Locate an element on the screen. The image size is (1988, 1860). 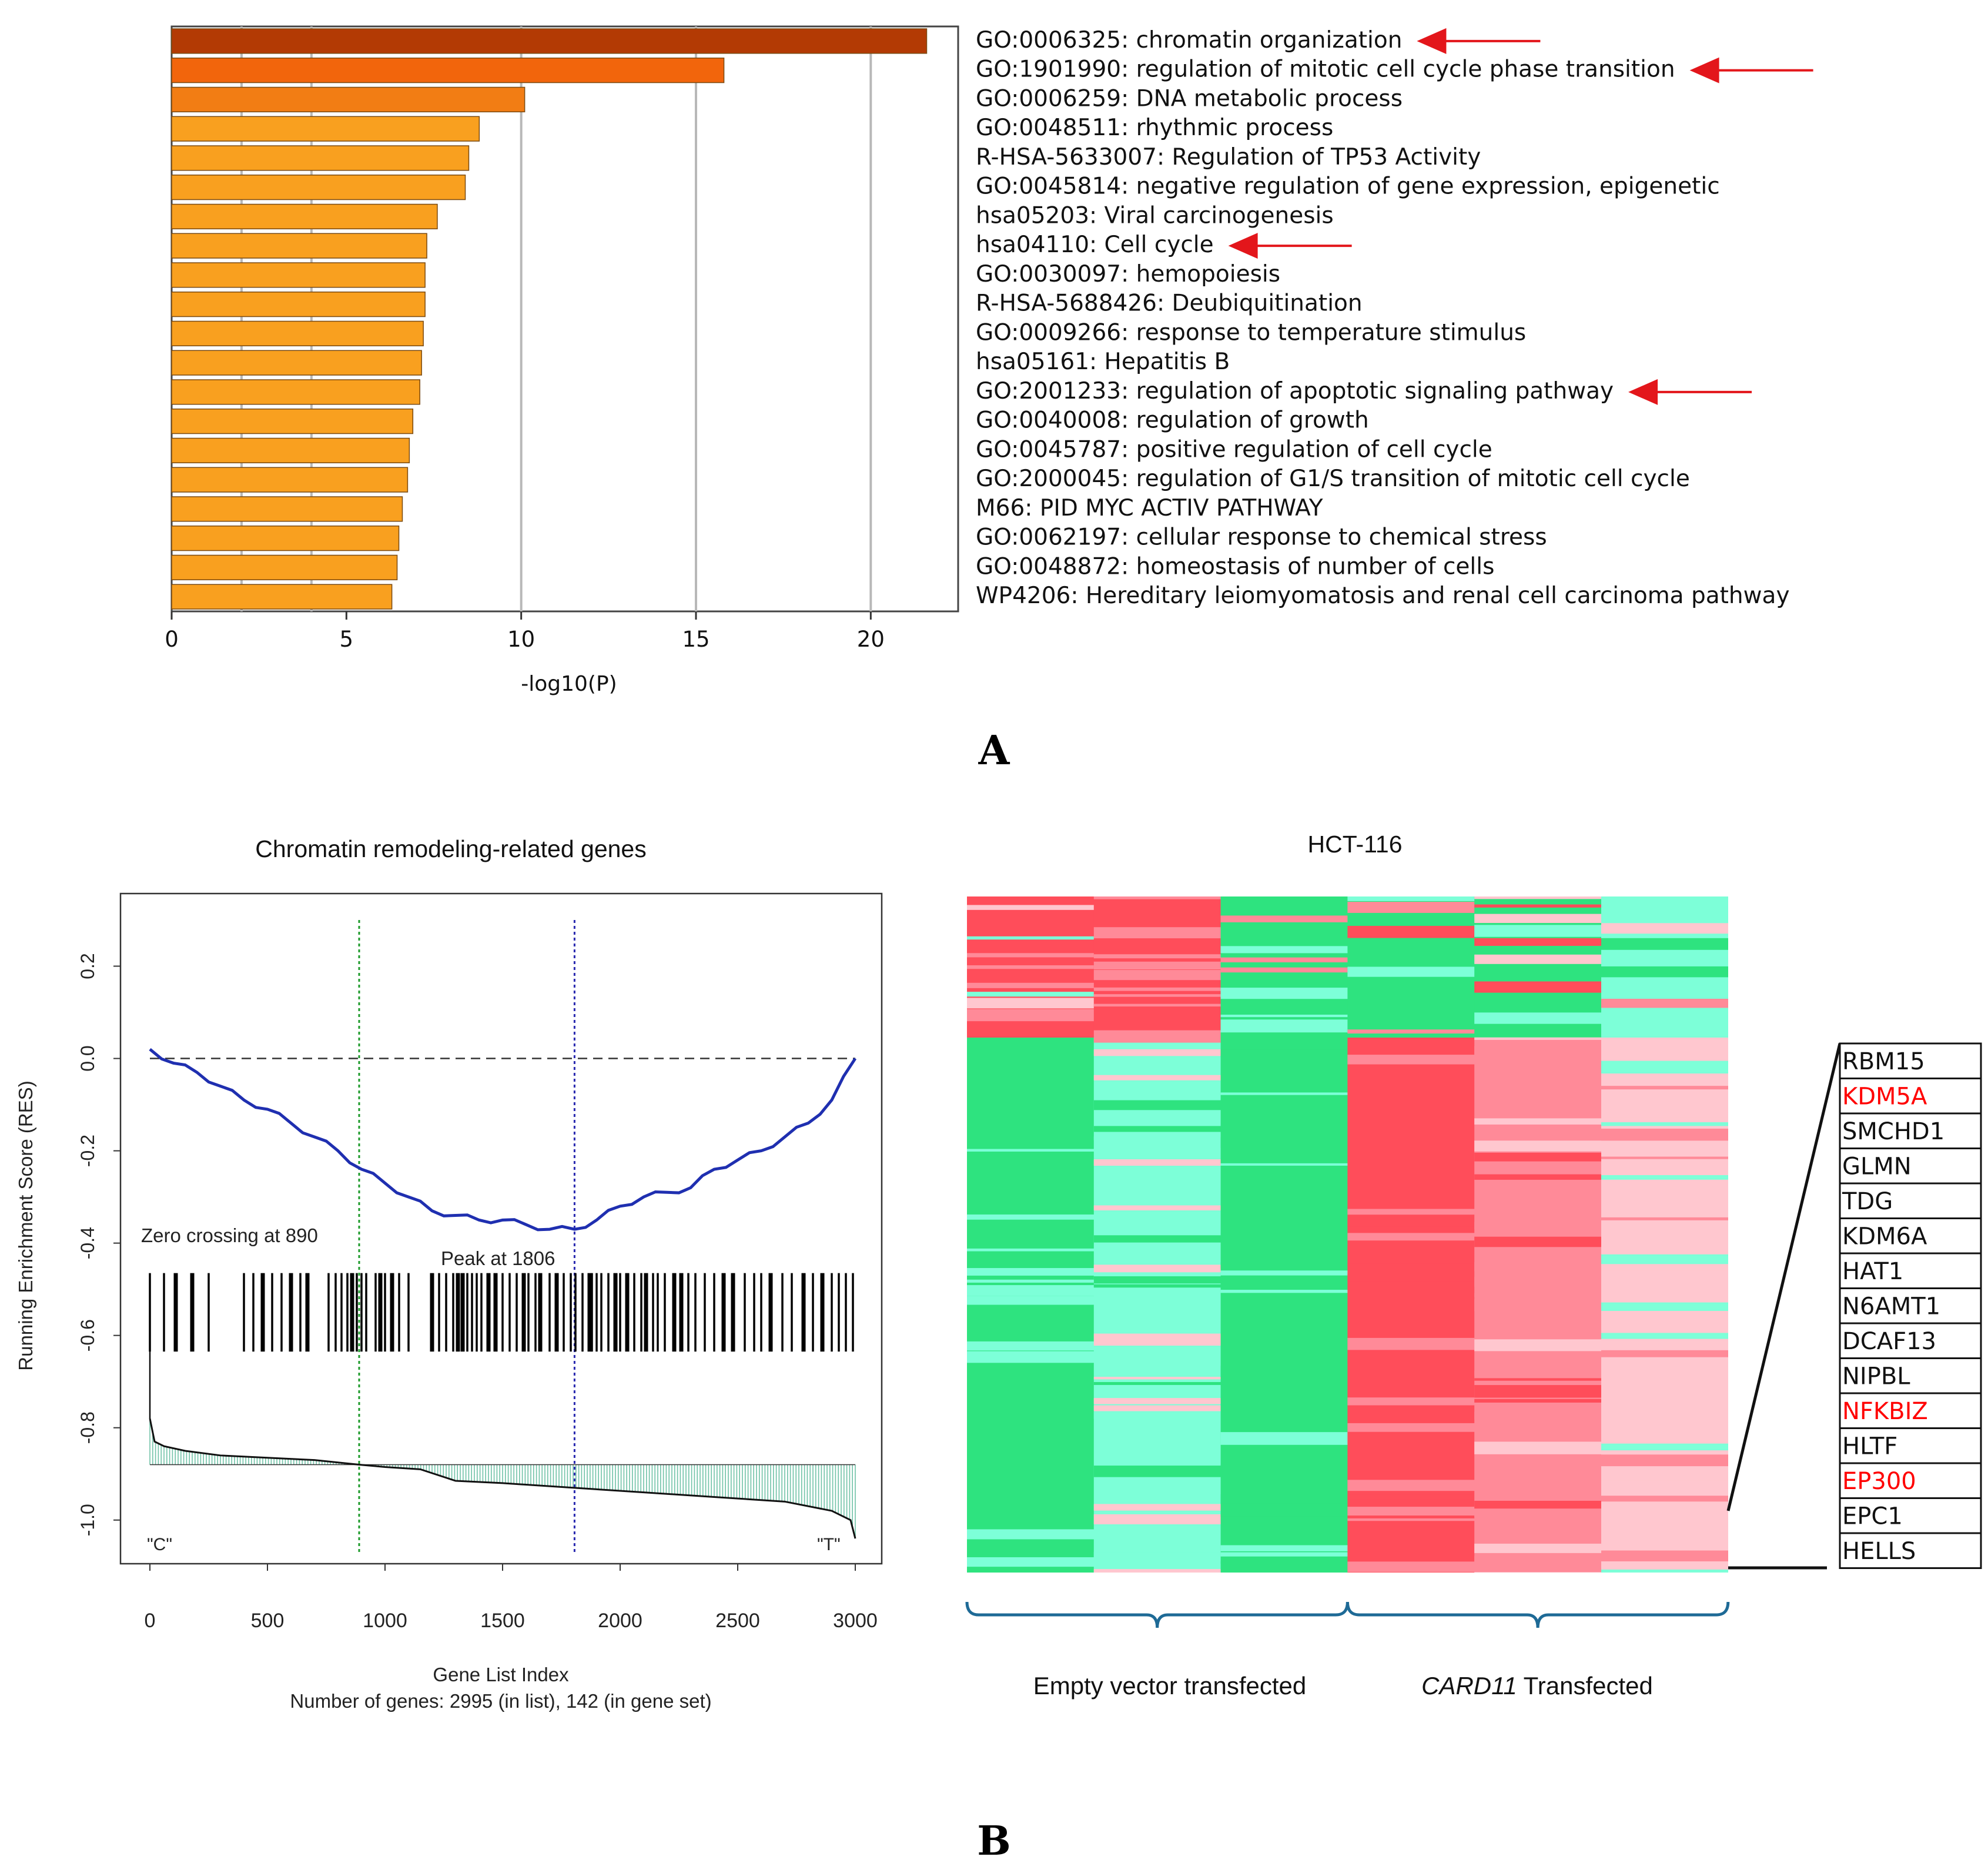
gsea-x-tick-label: 1000 is located at coordinates (385, 1621).